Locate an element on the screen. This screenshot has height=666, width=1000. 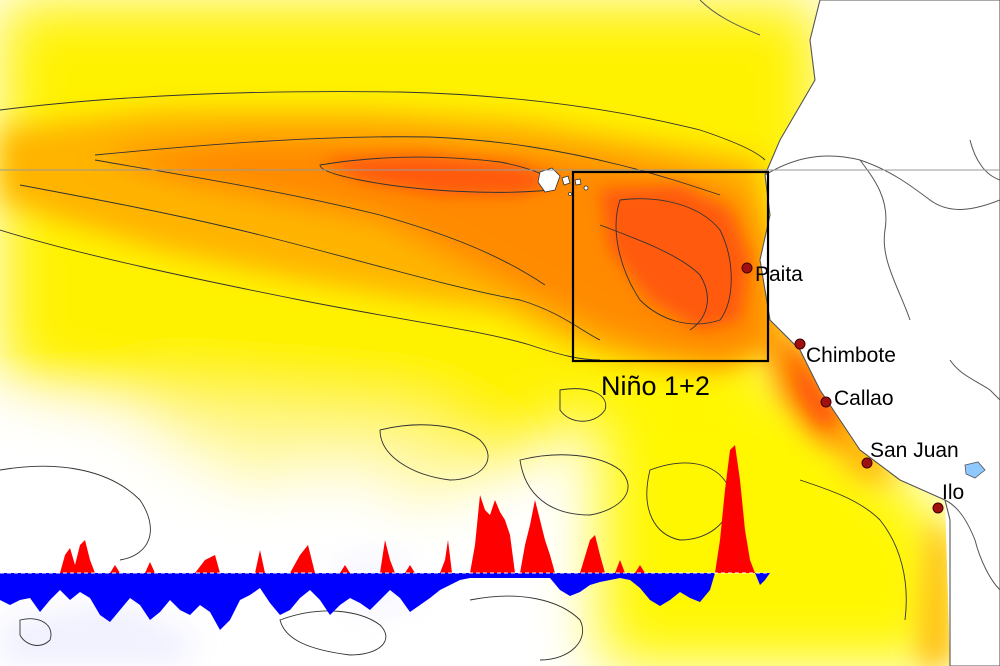
nino-1-2-label: Niño 1+2 is located at coordinates (655, 386).